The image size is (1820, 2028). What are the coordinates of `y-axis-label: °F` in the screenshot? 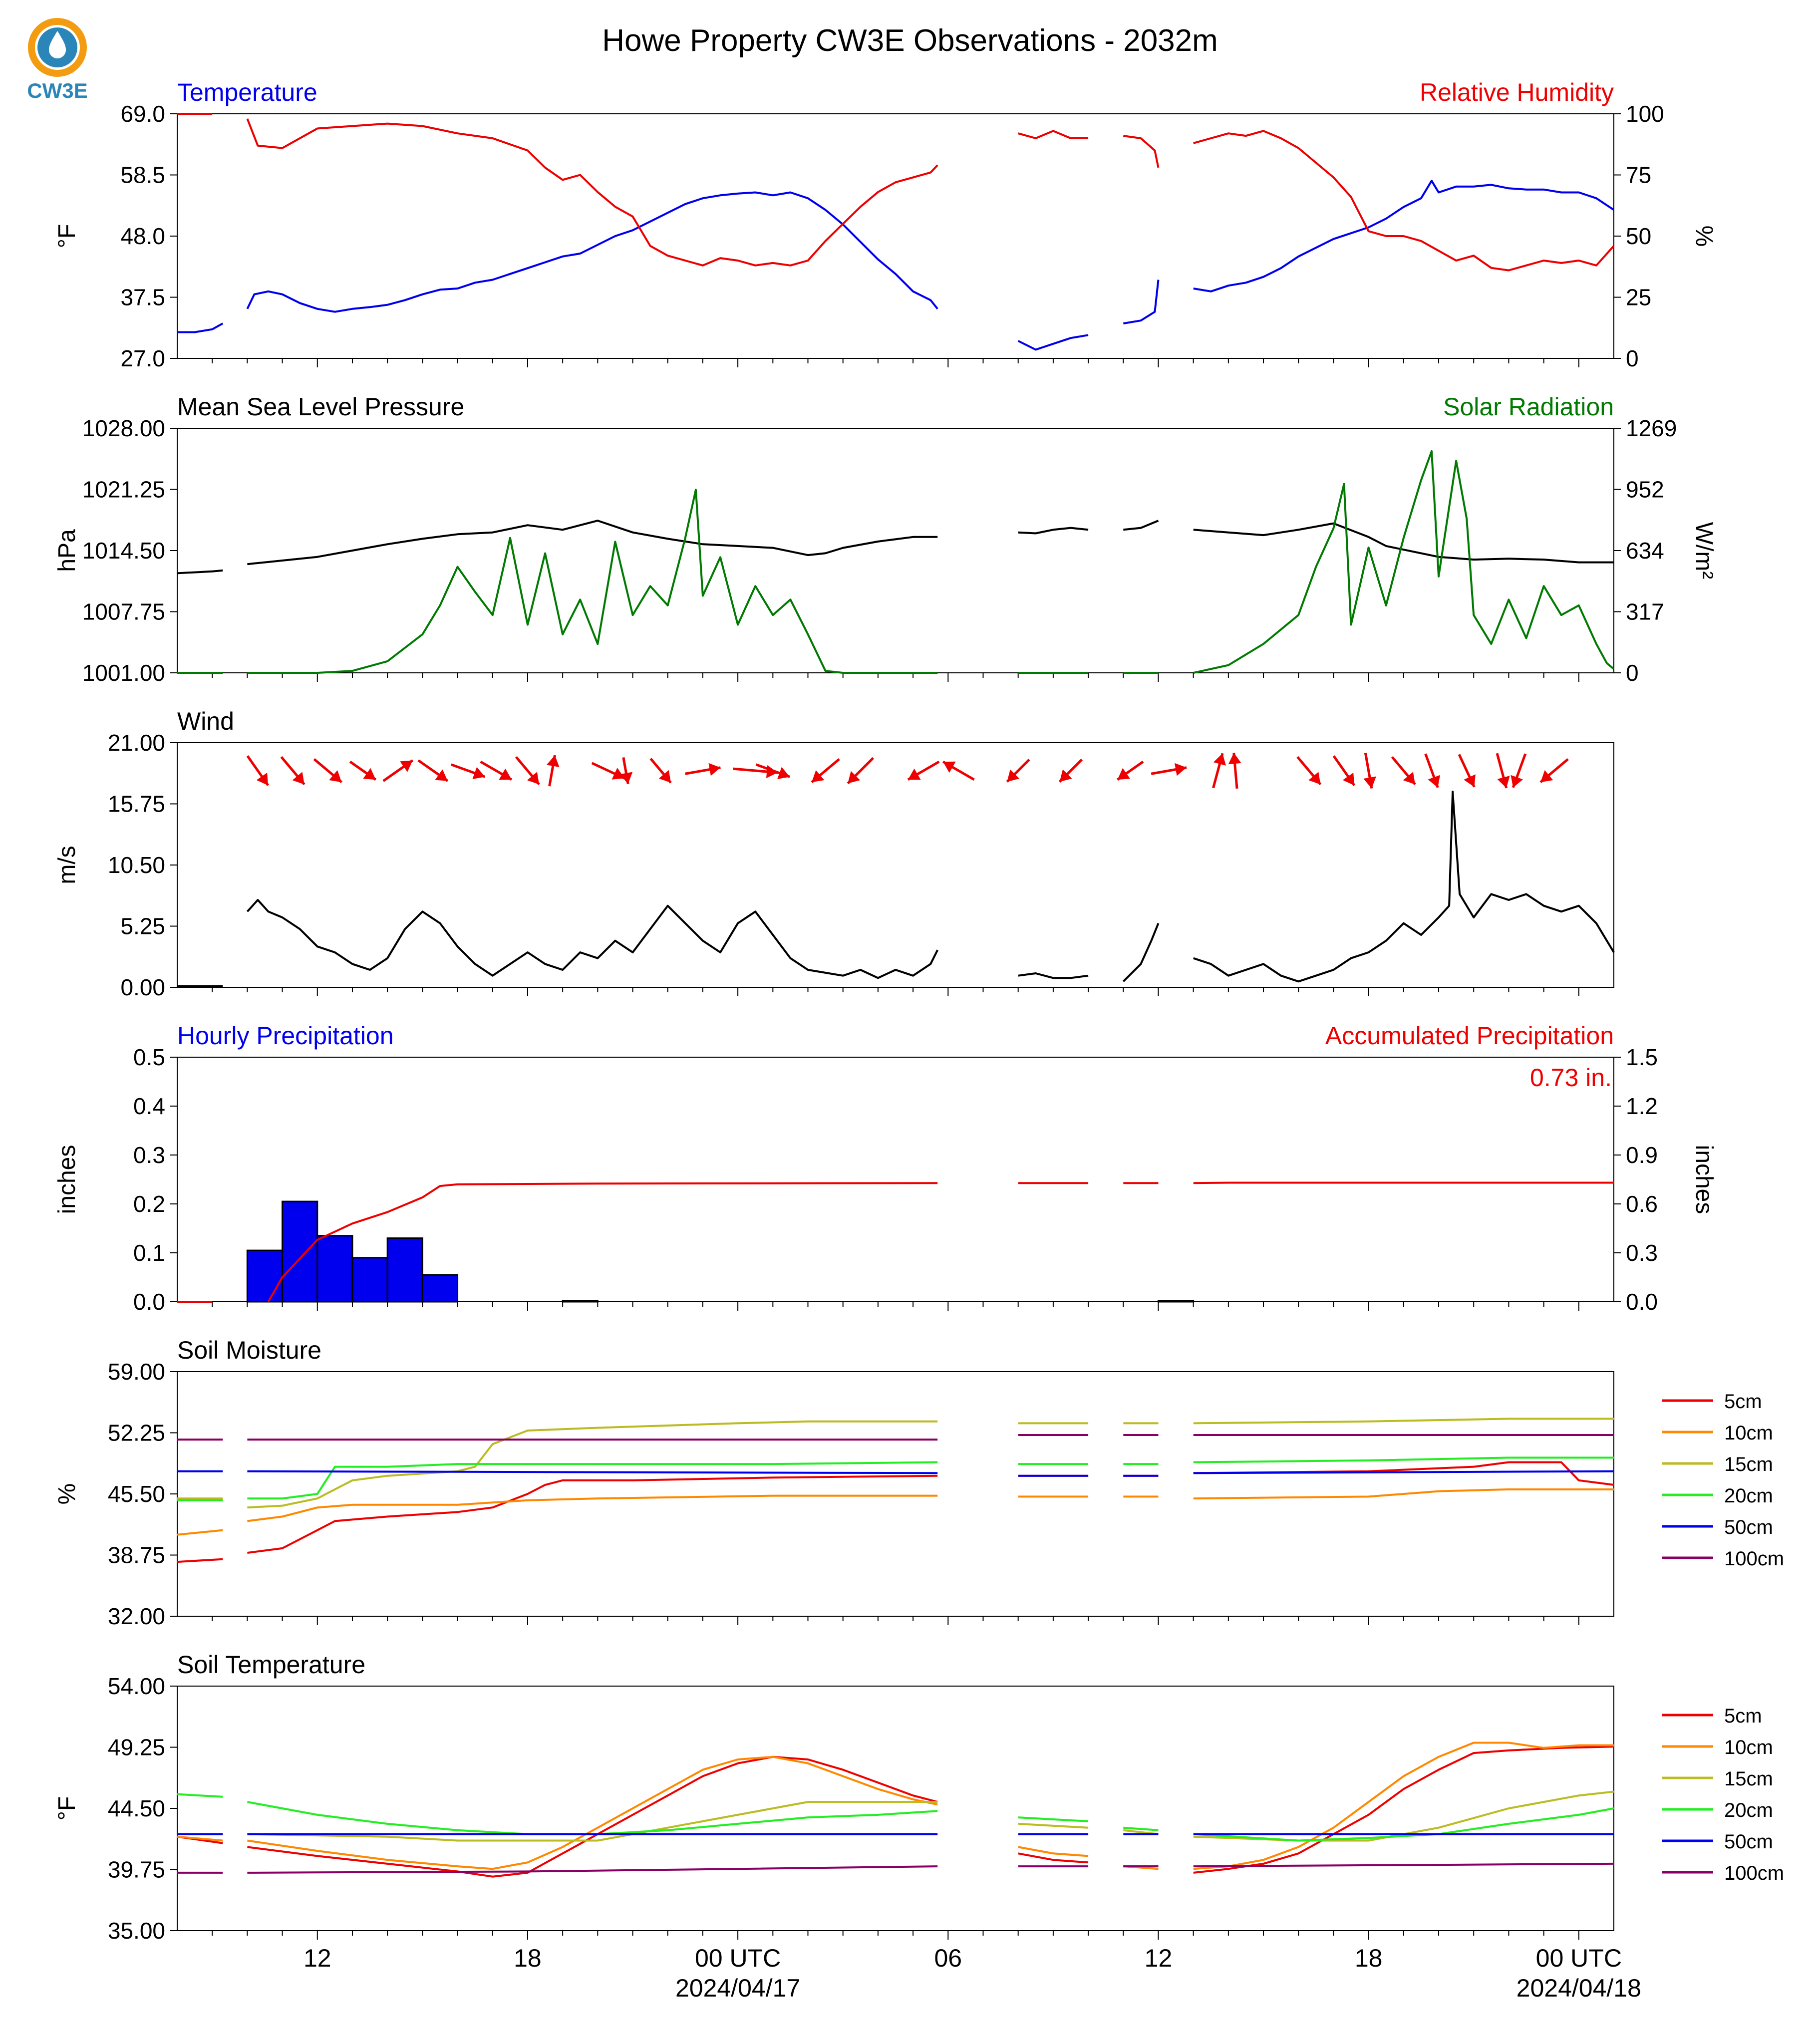 It's located at (67, 1808).